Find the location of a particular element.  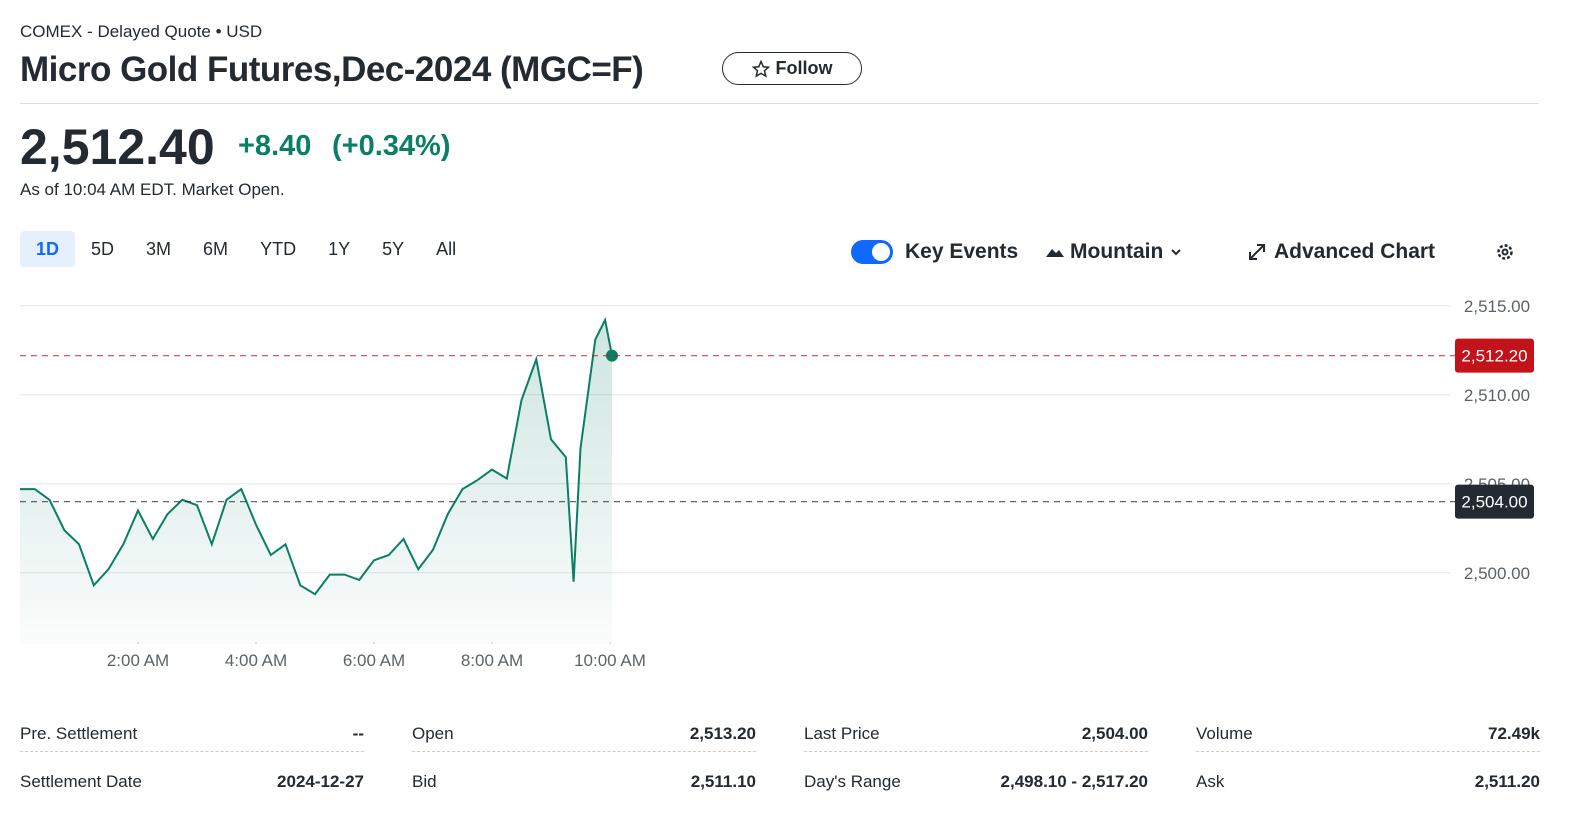

stat-label: Ask is located at coordinates (1210, 781).